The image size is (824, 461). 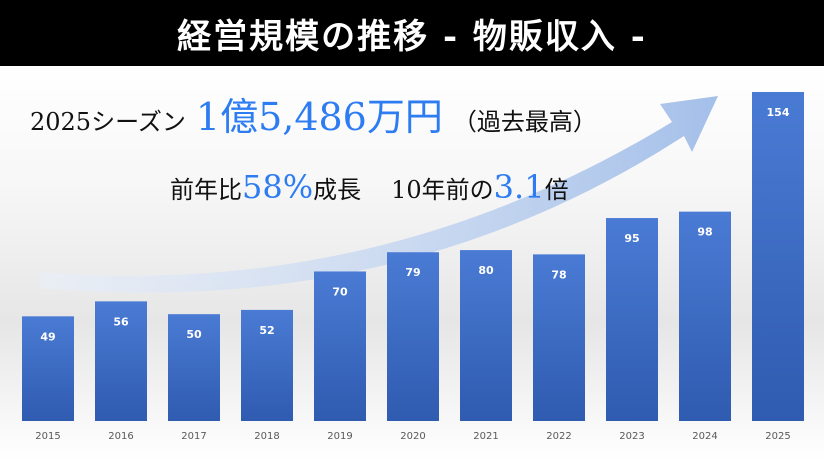 What do you see at coordinates (486, 335) in the screenshot?
I see `bar-2021` at bounding box center [486, 335].